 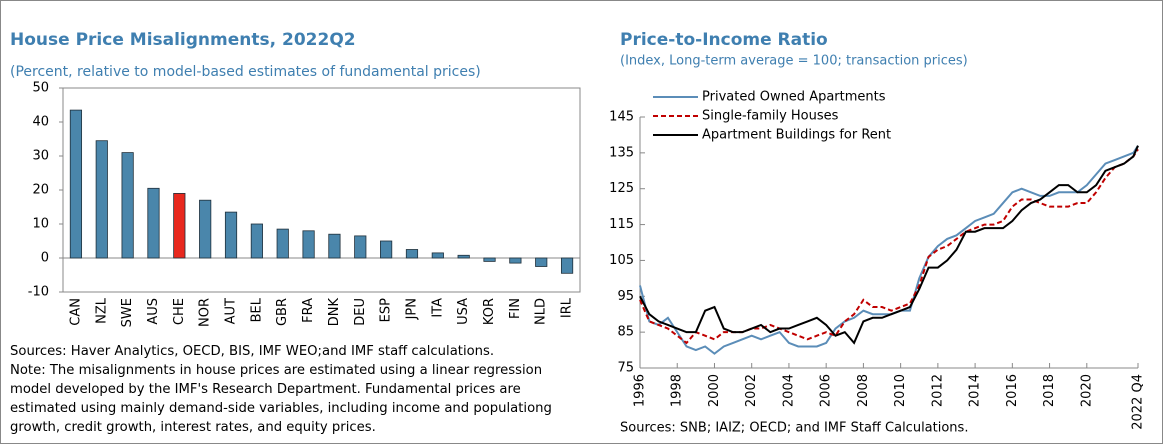 I want to click on chart-title: House Price Misalignments, 2022Q2, so click(x=183, y=40).